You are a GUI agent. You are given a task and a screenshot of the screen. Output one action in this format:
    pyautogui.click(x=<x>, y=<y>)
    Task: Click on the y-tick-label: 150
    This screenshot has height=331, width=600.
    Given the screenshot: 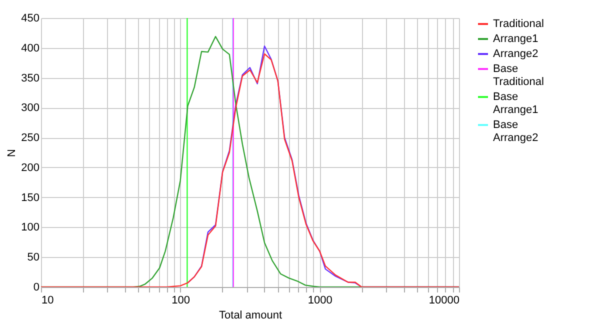 What is the action you would take?
    pyautogui.click(x=30, y=198)
    